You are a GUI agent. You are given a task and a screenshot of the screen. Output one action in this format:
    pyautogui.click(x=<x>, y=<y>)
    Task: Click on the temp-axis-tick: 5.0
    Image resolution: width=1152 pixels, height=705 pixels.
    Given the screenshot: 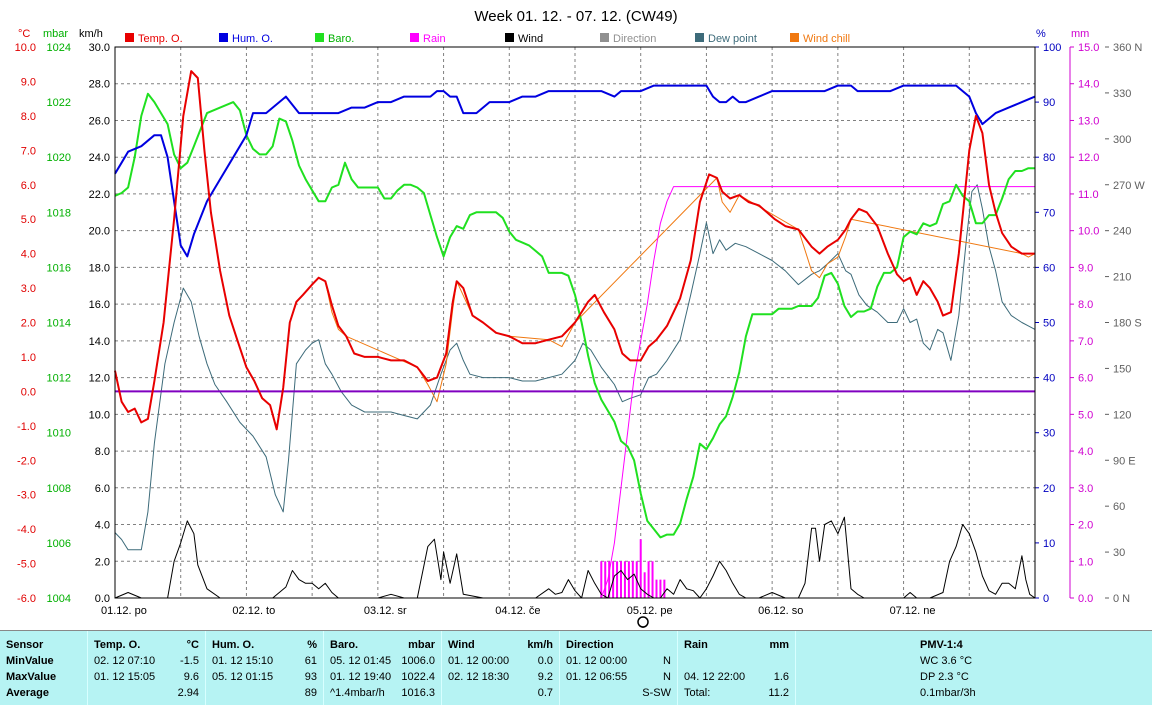 What is the action you would take?
    pyautogui.click(x=28, y=220)
    